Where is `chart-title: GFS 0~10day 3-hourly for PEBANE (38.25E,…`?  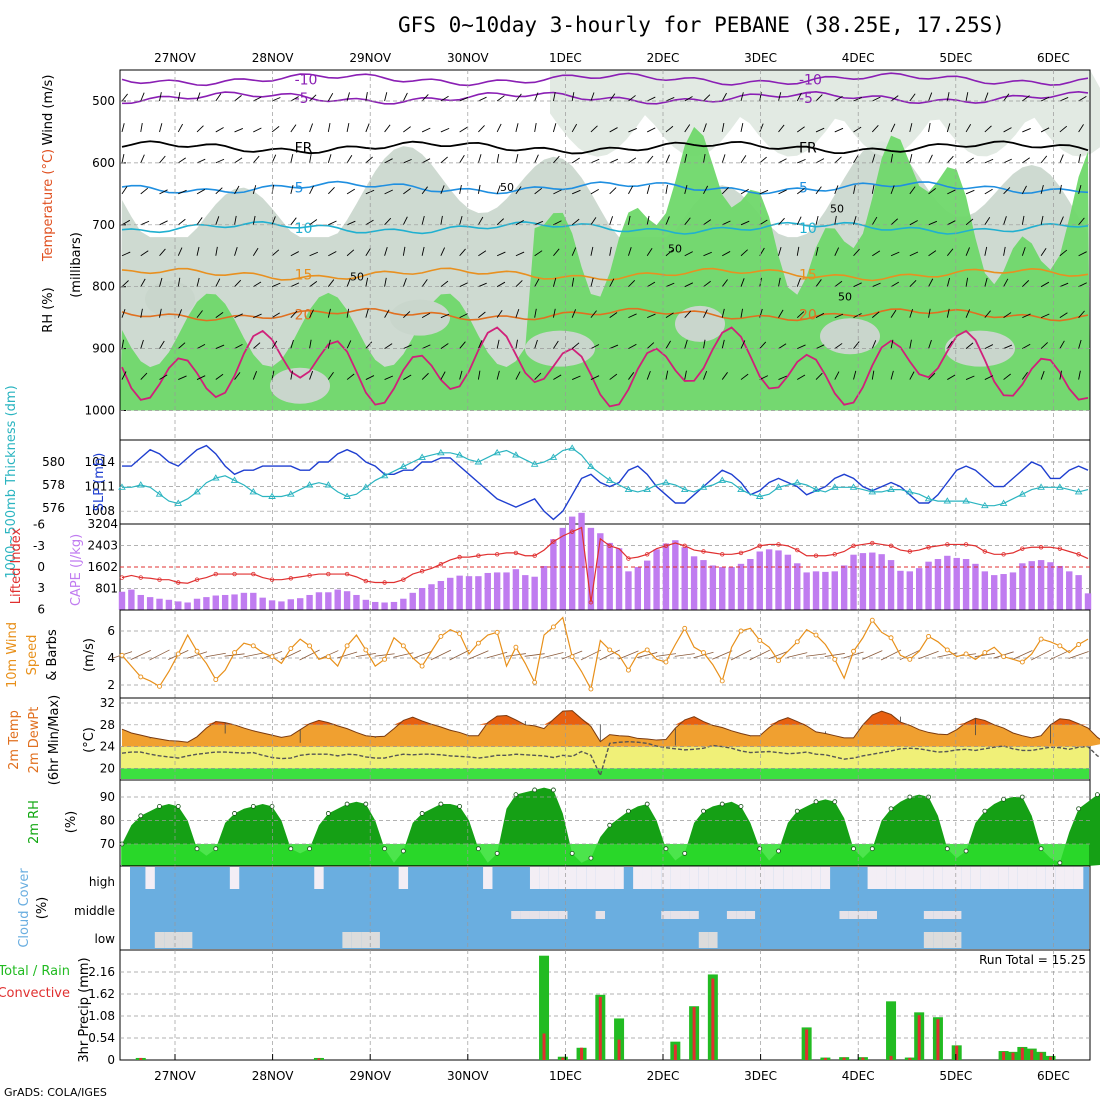
chart-title: GFS 0~10day 3-hourly for PEBANE (38.25E,… is located at coordinates (701, 25).